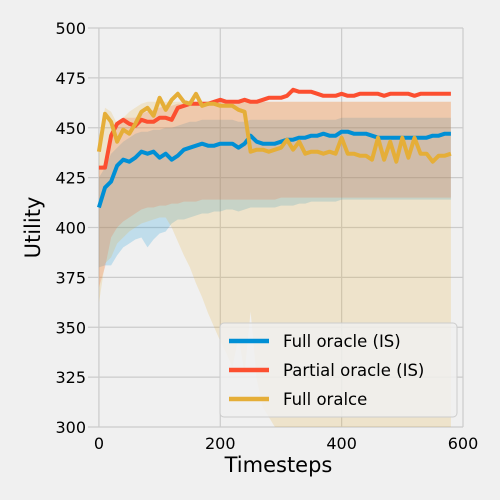 Image resolution: width=500 pixels, height=500 pixels. I want to click on x-tick-label: 600, so click(463, 443).